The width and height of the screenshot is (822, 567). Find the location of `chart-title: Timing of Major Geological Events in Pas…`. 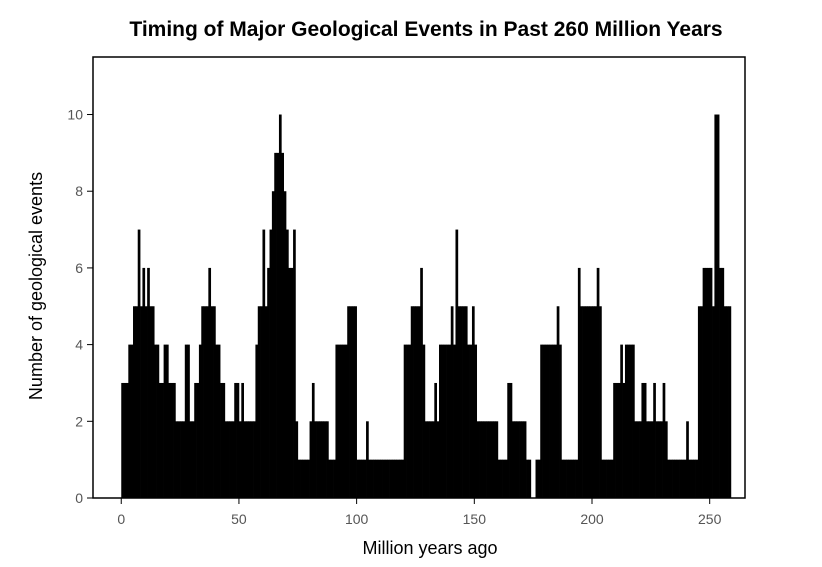

chart-title: Timing of Major Geological Events in Pas… is located at coordinates (426, 29).